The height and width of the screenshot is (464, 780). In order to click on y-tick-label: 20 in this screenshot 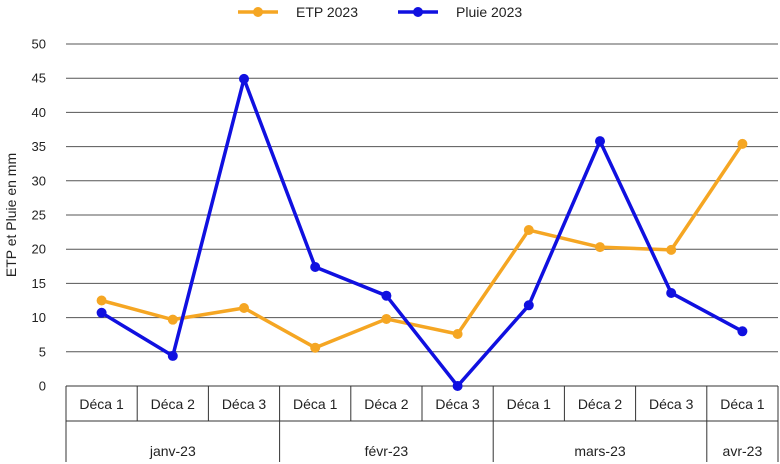, I will do `click(39, 249)`.